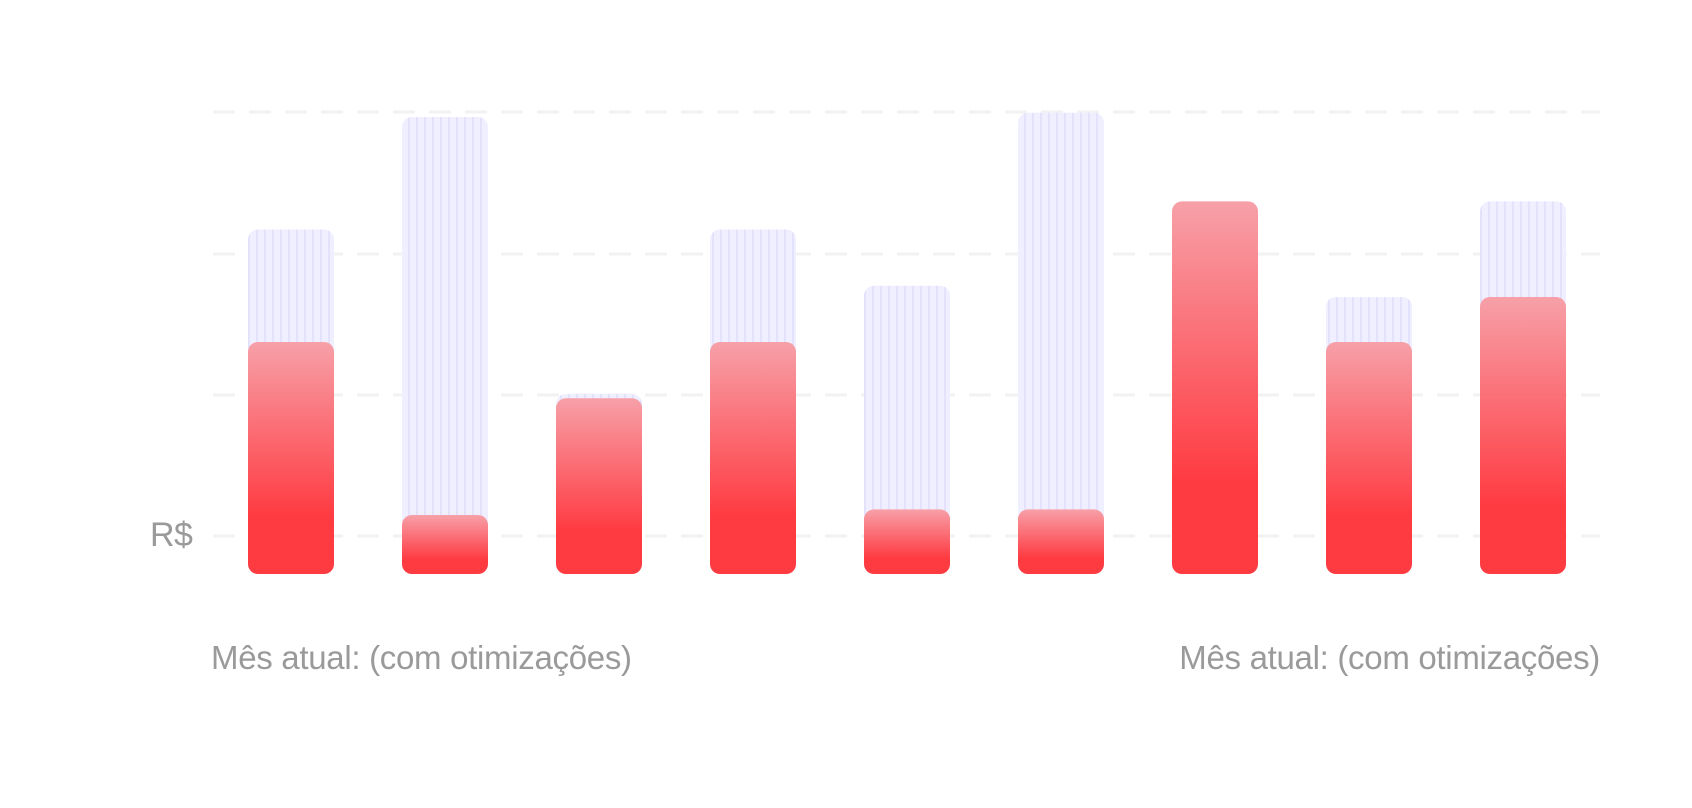 Image resolution: width=1692 pixels, height=808 pixels. Describe the element at coordinates (421, 657) in the screenshot. I see `x-caption-left: Mês atual: (com otimizações)` at that location.